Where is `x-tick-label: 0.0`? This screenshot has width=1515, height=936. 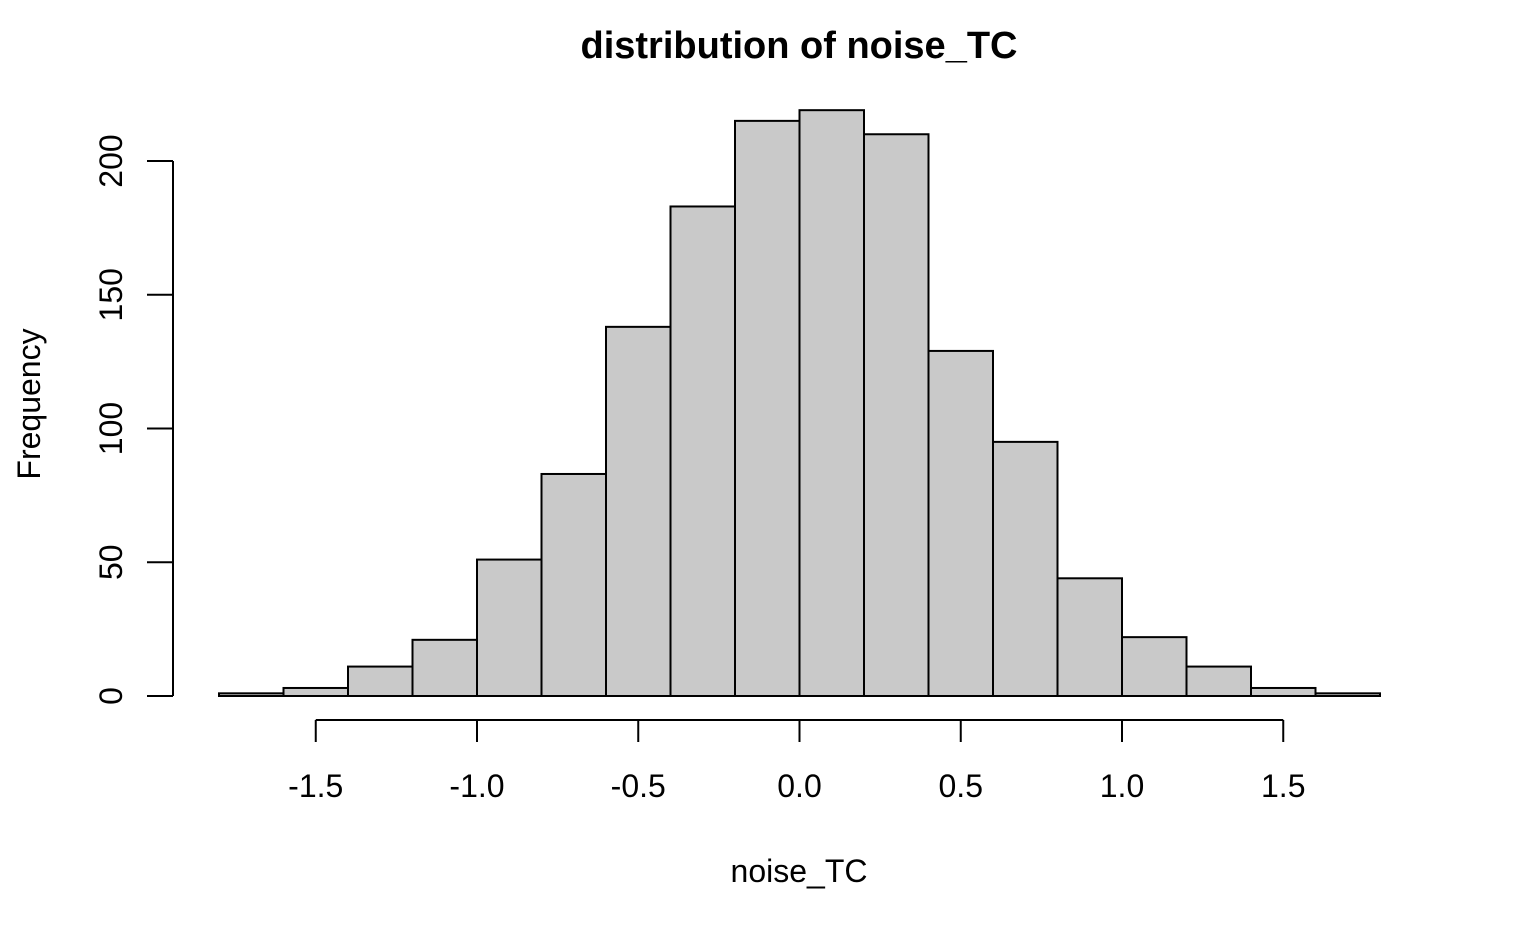 x-tick-label: 0.0 is located at coordinates (799, 786).